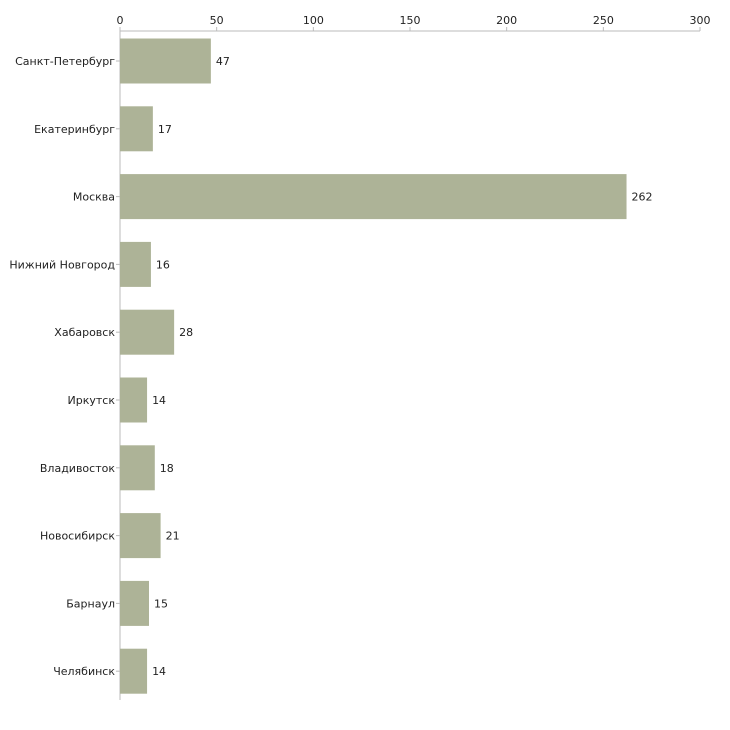 Image resolution: width=730 pixels, height=730 pixels. What do you see at coordinates (65, 61) in the screenshot?
I see `category-label: Санкт-Петербург` at bounding box center [65, 61].